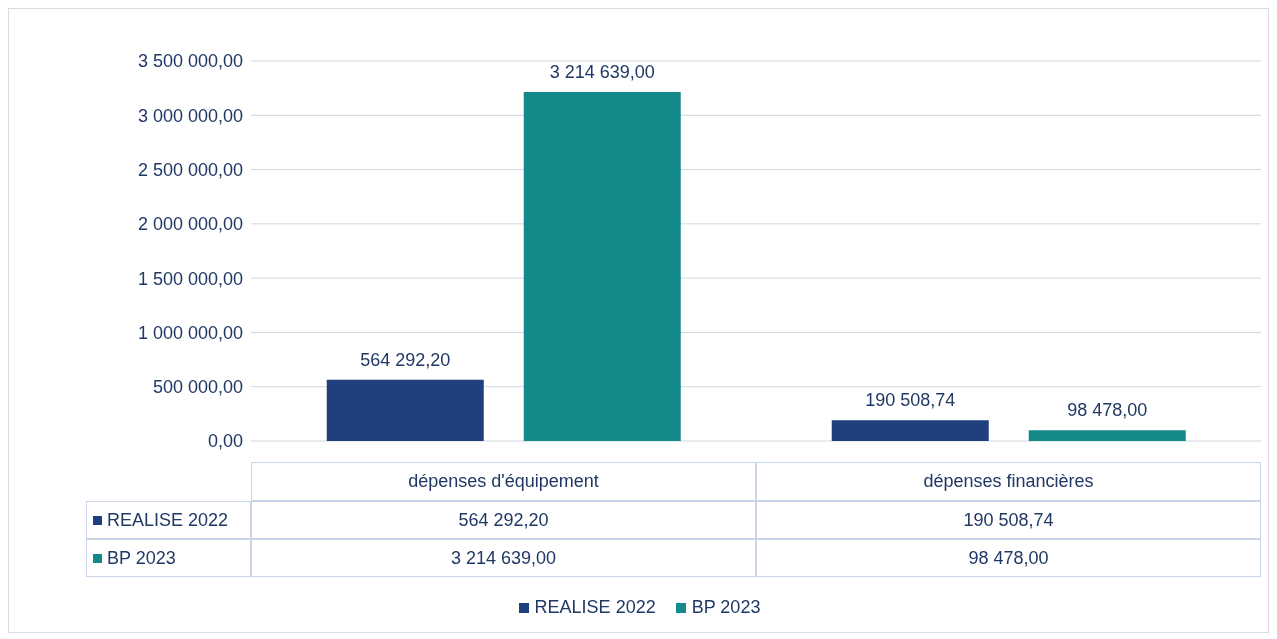 The image size is (1277, 639). What do you see at coordinates (725, 607) in the screenshot?
I see `legend-label: BP 2023` at bounding box center [725, 607].